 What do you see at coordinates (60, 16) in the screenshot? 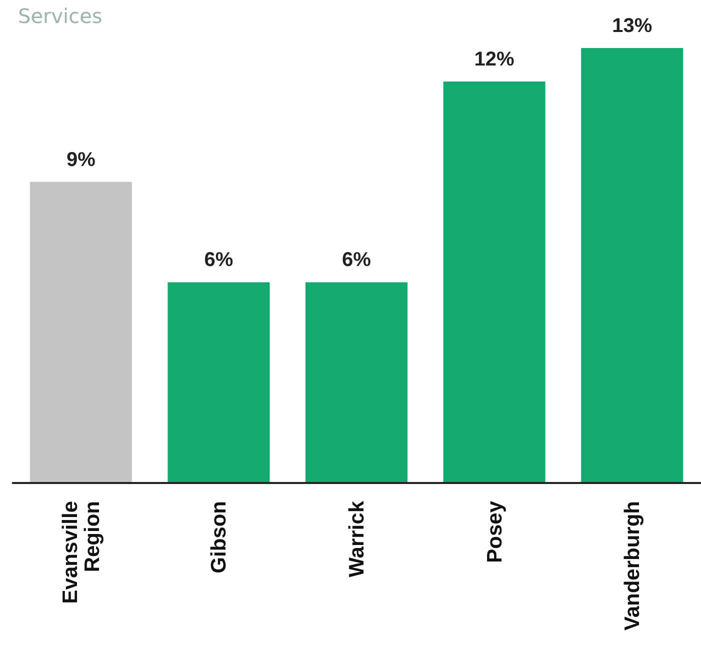
I see `chart-title: Services` at bounding box center [60, 16].